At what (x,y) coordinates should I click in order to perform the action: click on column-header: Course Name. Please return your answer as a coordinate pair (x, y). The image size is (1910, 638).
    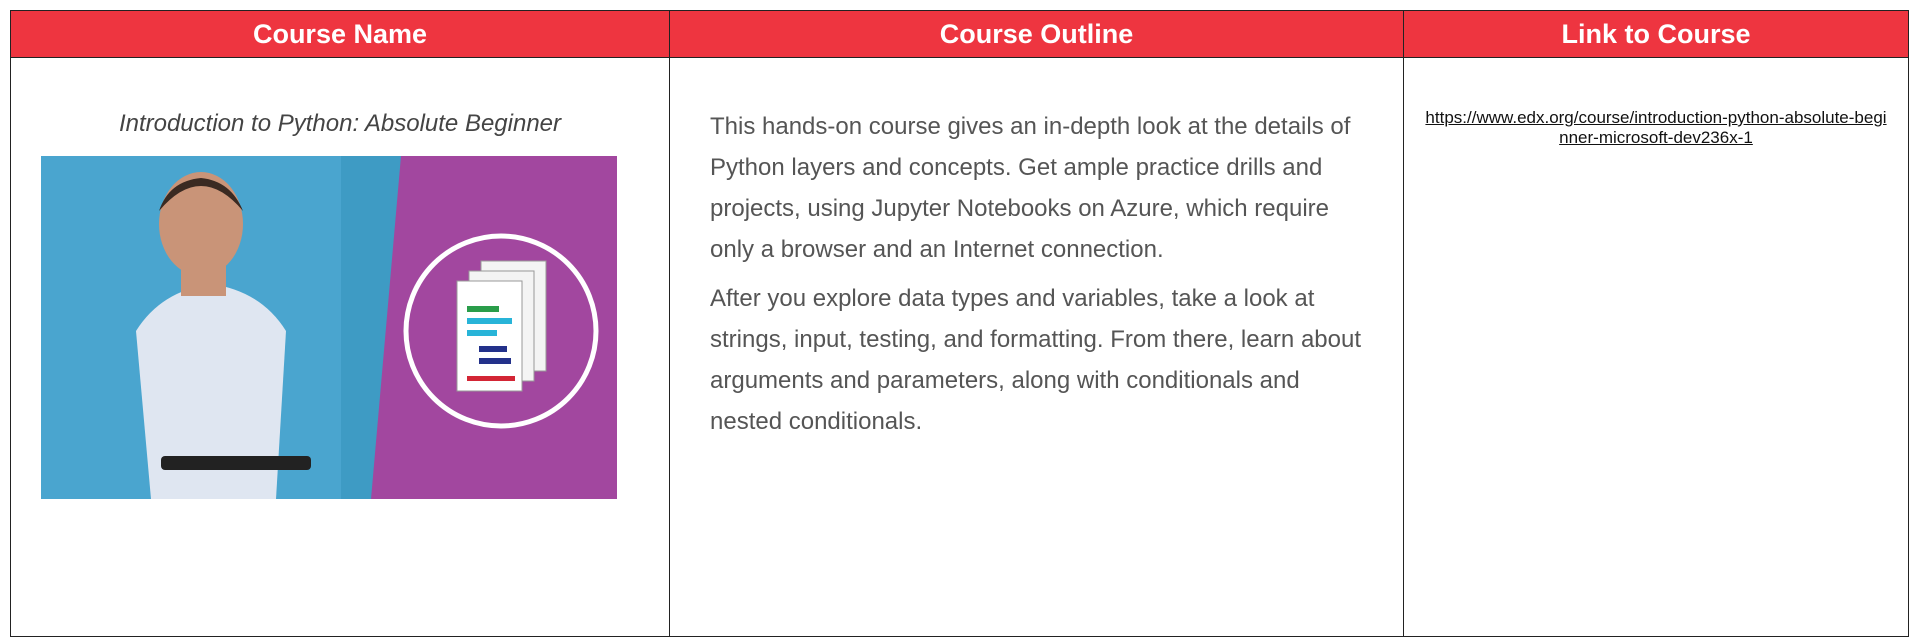
    Looking at the image, I should click on (340, 34).